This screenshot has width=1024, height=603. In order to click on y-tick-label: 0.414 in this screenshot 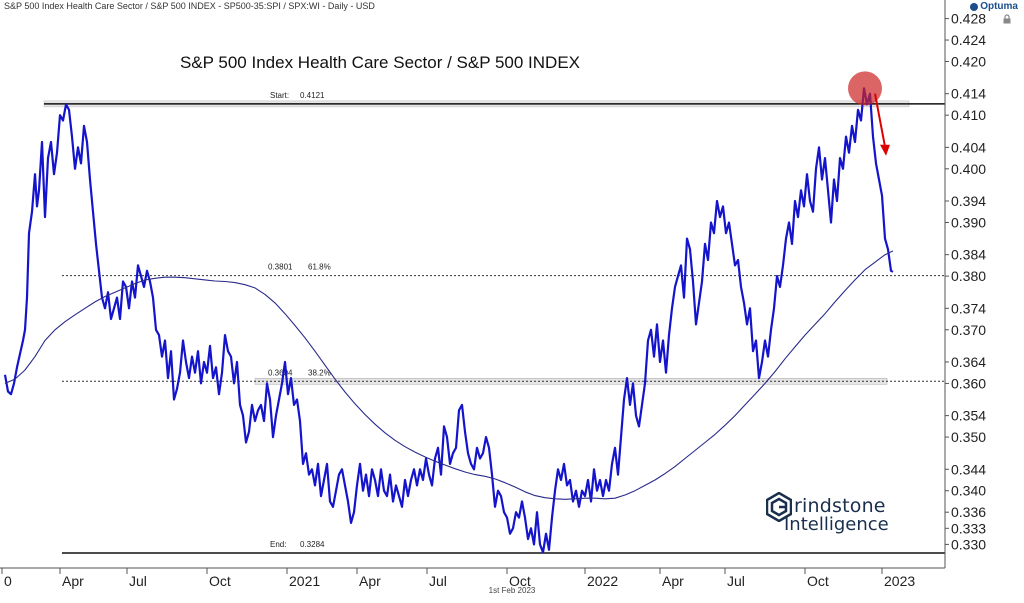, I will do `click(968, 94)`.